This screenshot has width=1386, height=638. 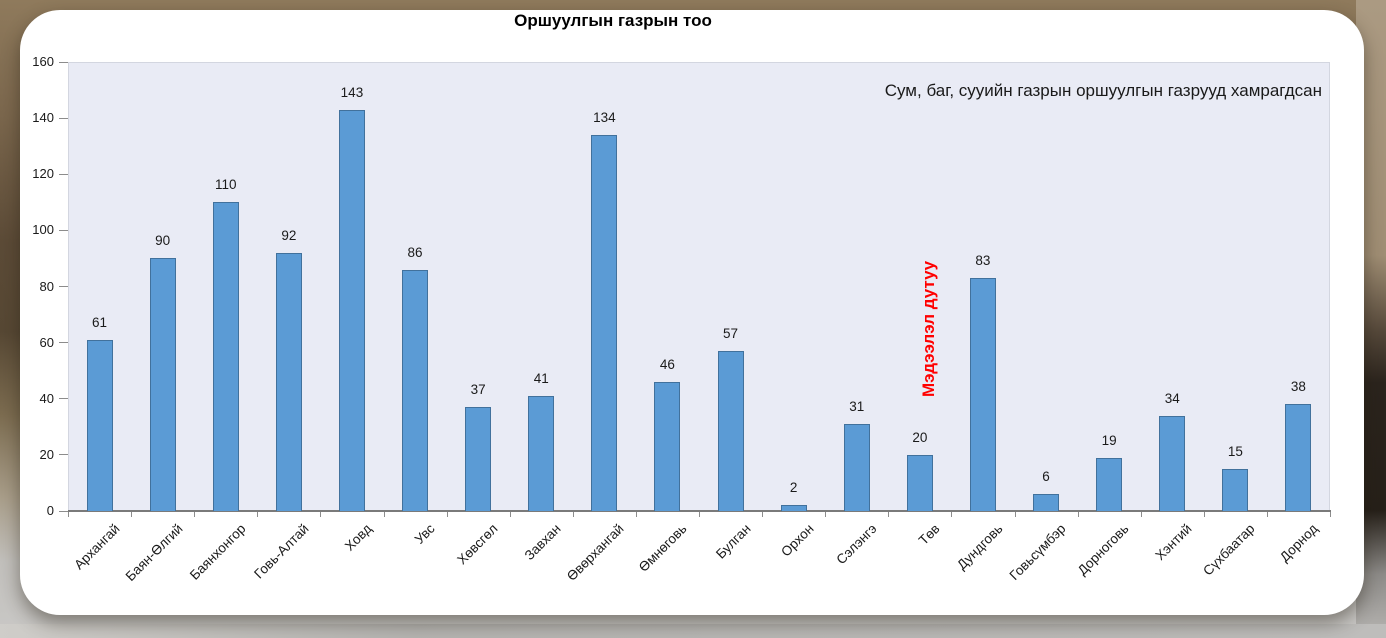 I want to click on bar-value-label: 110, so click(x=225, y=185).